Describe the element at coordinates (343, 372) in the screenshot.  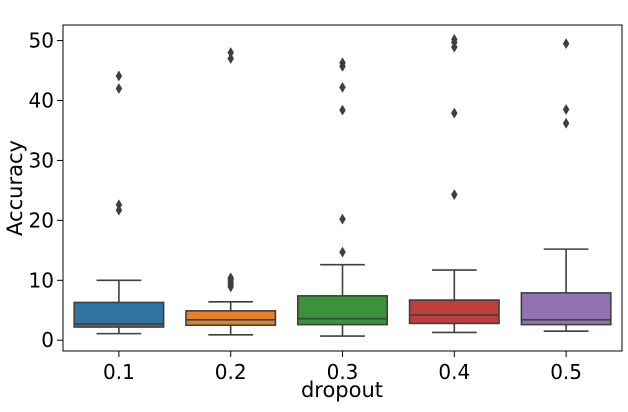
I see `x-tick-label: 0.3` at that location.